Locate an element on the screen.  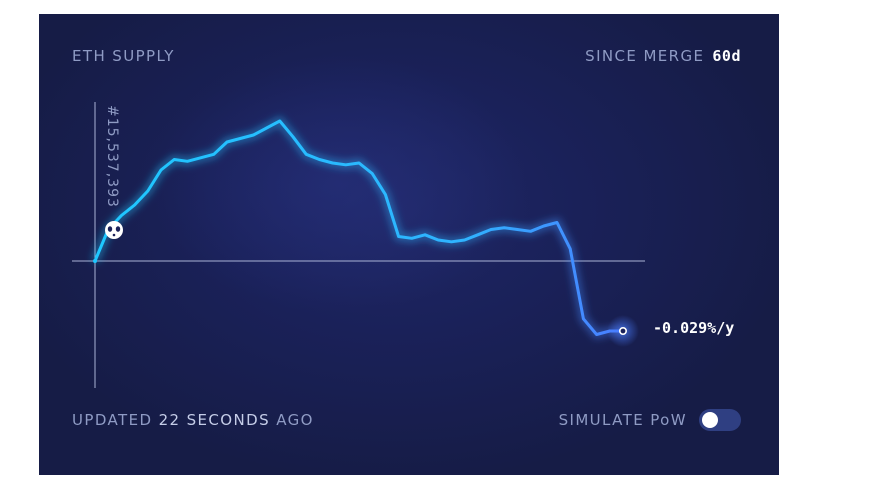
panda-eye-left is located at coordinates (110, 229).